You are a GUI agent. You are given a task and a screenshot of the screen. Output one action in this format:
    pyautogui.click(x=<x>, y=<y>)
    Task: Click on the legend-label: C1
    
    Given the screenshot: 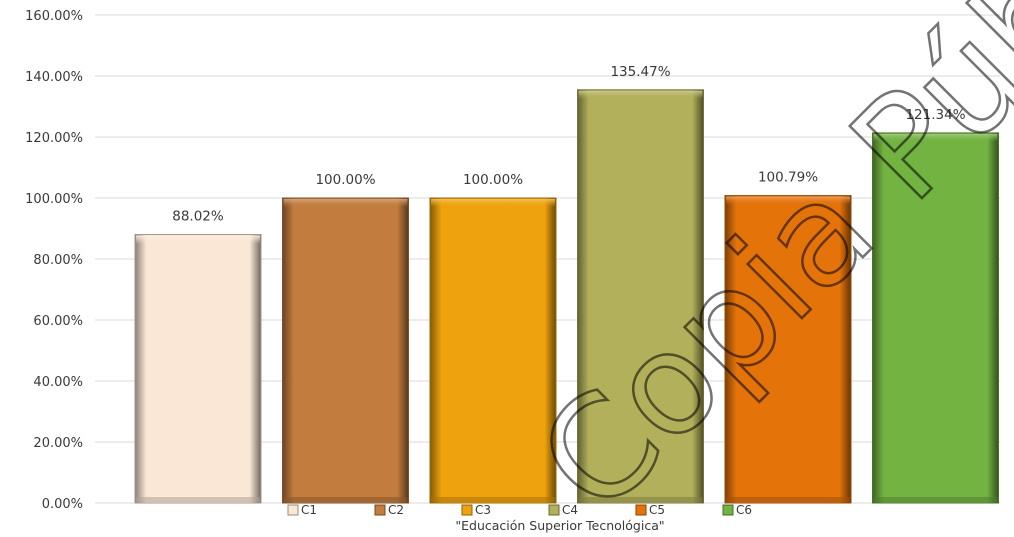 What is the action you would take?
    pyautogui.click(x=309, y=510)
    